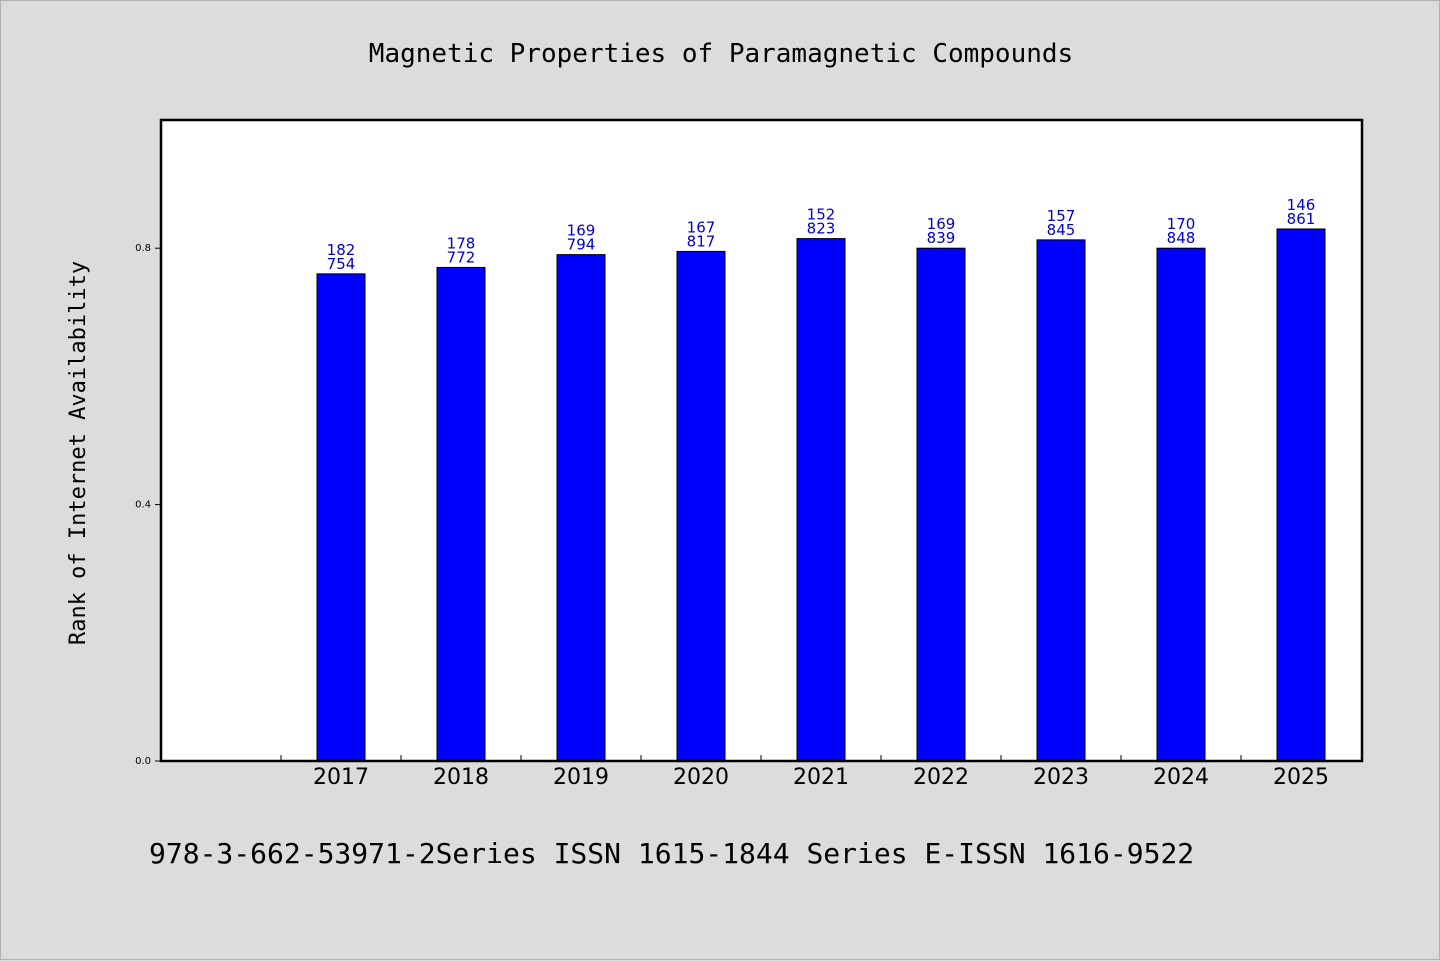  What do you see at coordinates (821, 215) in the screenshot?
I see `data-label-top: 152` at bounding box center [821, 215].